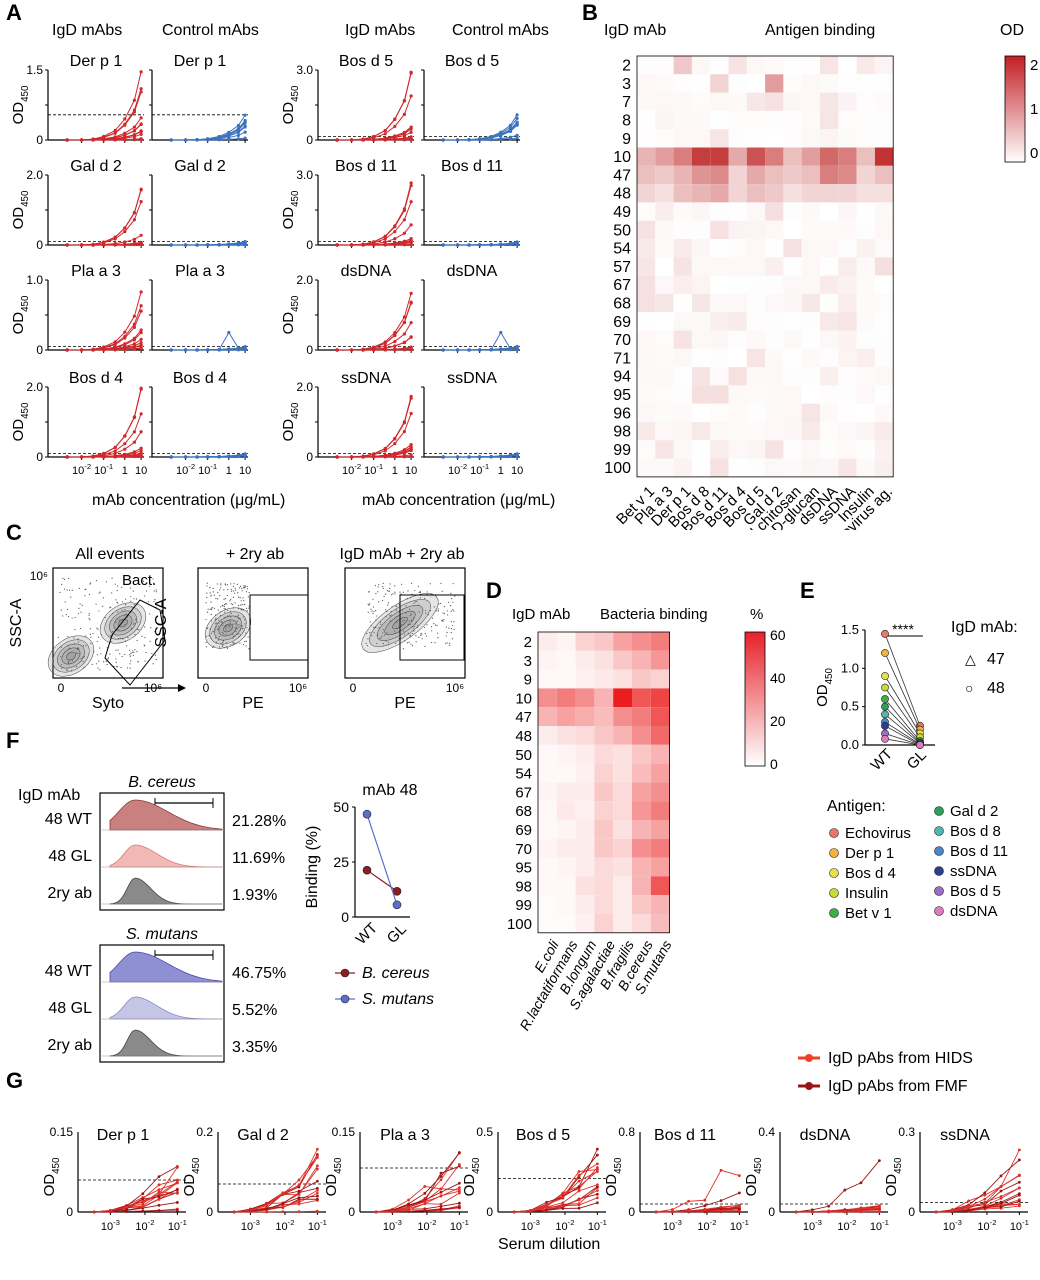 Image resolution: width=1040 pixels, height=1280 pixels. I want to click on b-row-label: 9, so click(626, 139).